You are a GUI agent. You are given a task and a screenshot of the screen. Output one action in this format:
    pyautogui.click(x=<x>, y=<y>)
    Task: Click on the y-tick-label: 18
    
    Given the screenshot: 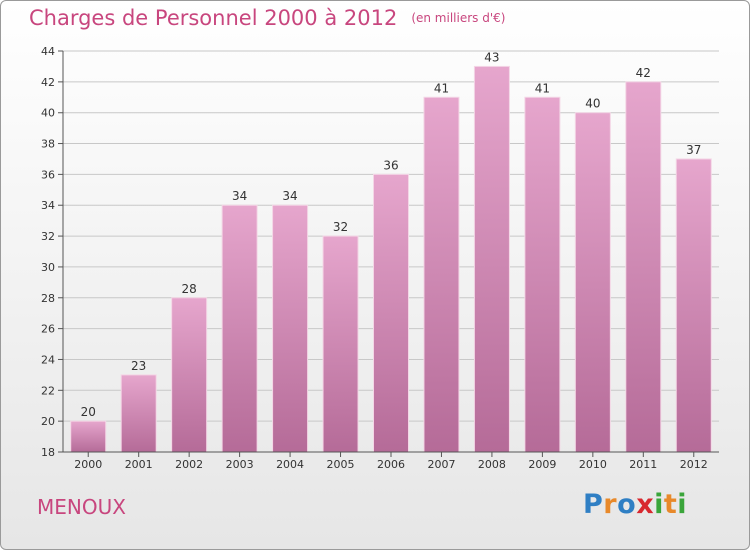 What is the action you would take?
    pyautogui.click(x=48, y=452)
    